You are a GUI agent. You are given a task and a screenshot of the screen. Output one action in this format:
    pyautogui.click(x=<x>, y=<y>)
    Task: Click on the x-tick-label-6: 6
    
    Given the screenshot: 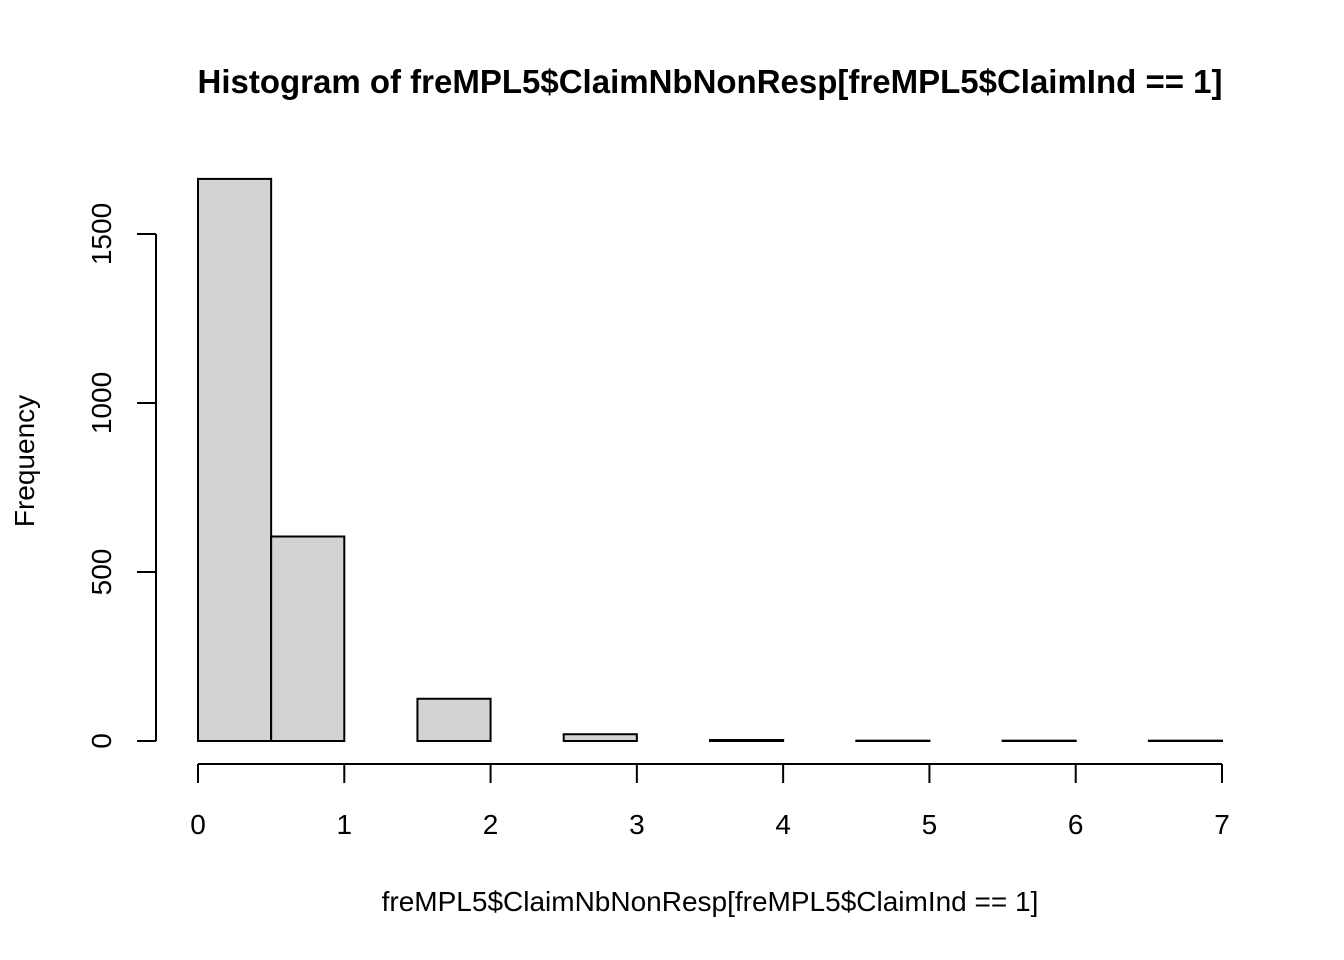 What is the action you would take?
    pyautogui.click(x=1076, y=824)
    